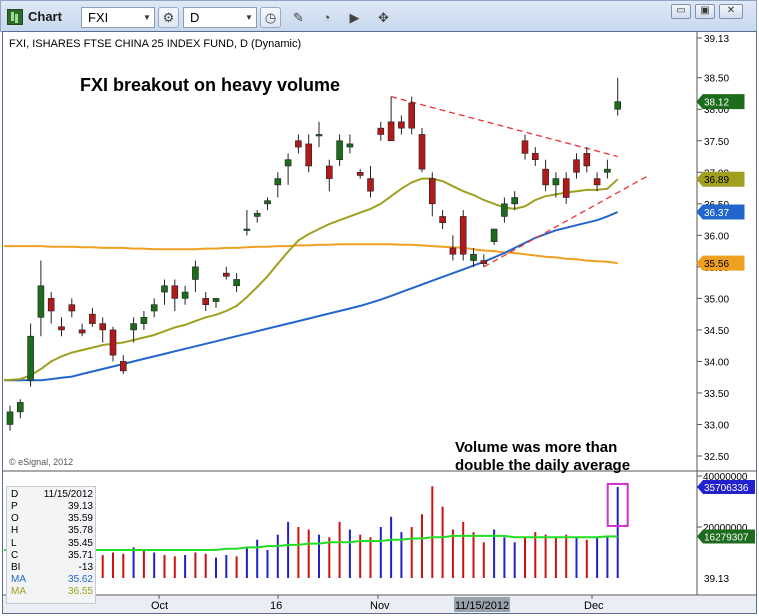 The image size is (759, 616). What do you see at coordinates (52, 519) in the screenshot?
I see `ohlc-row: O 35.59` at bounding box center [52, 519].